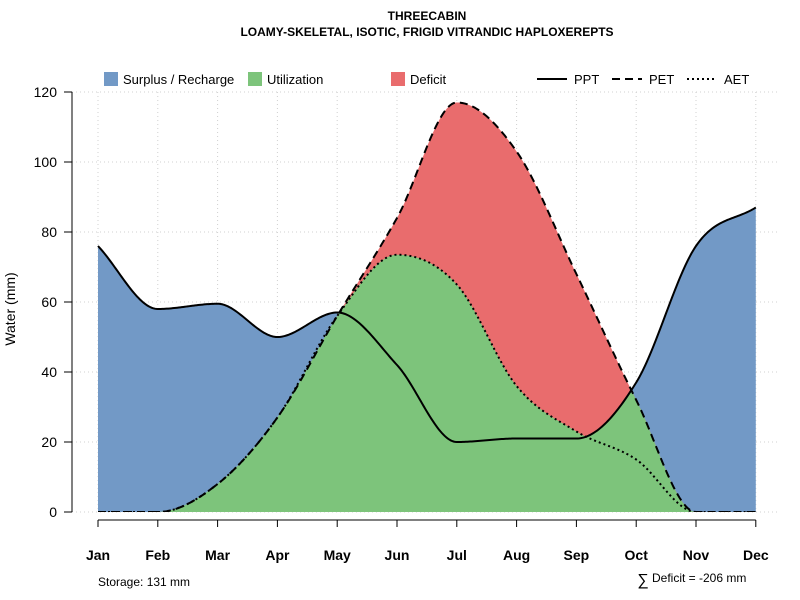 This screenshot has height=600, width=800. I want to click on y-axis-label: Water (mm), so click(10, 308).